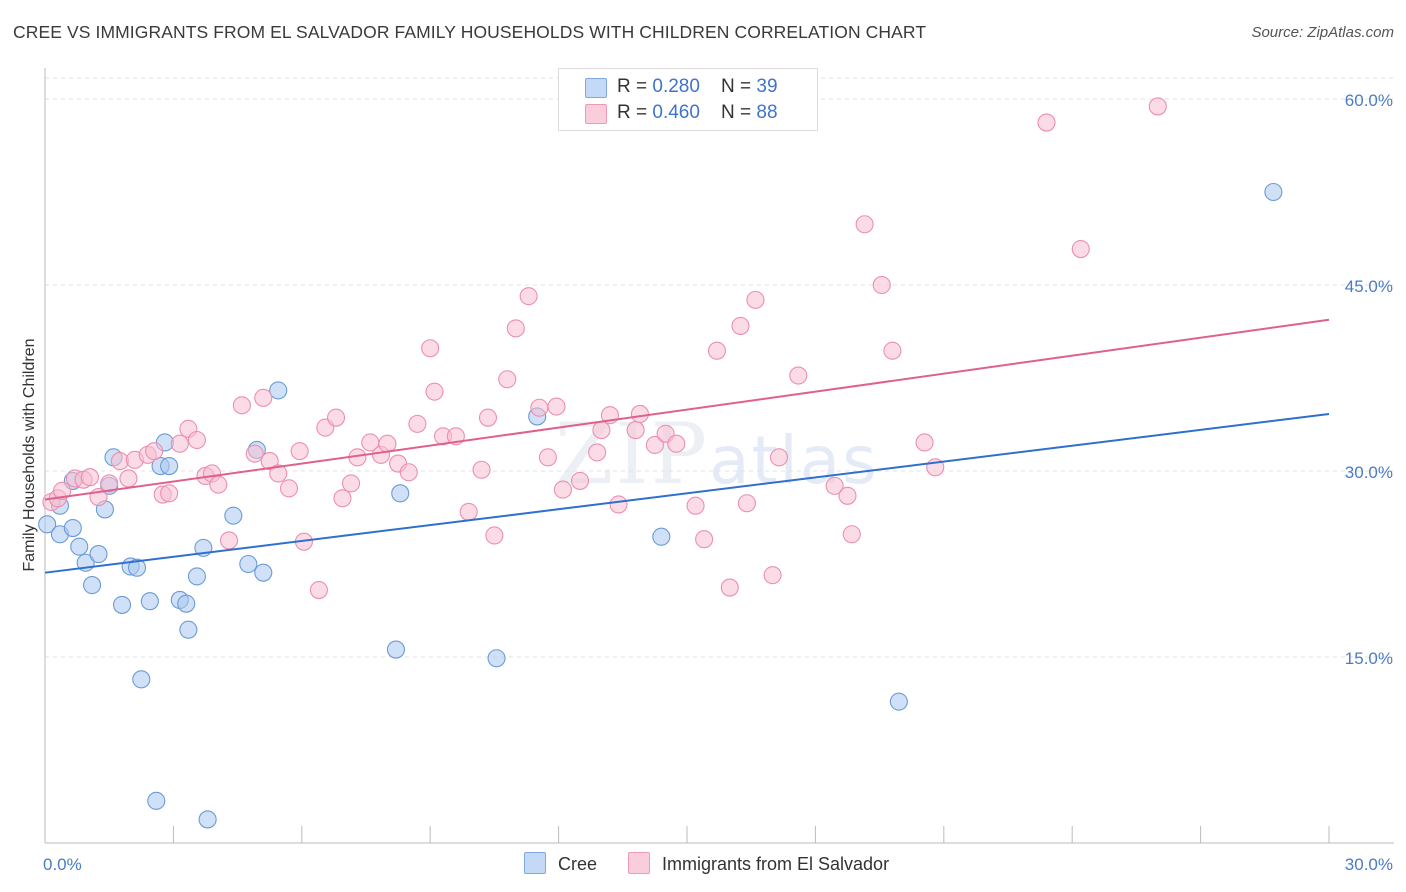 The height and width of the screenshot is (892, 1406). What do you see at coordinates (639, 863) in the screenshot?
I see `bottom-legend-swatch-salvador` at bounding box center [639, 863].